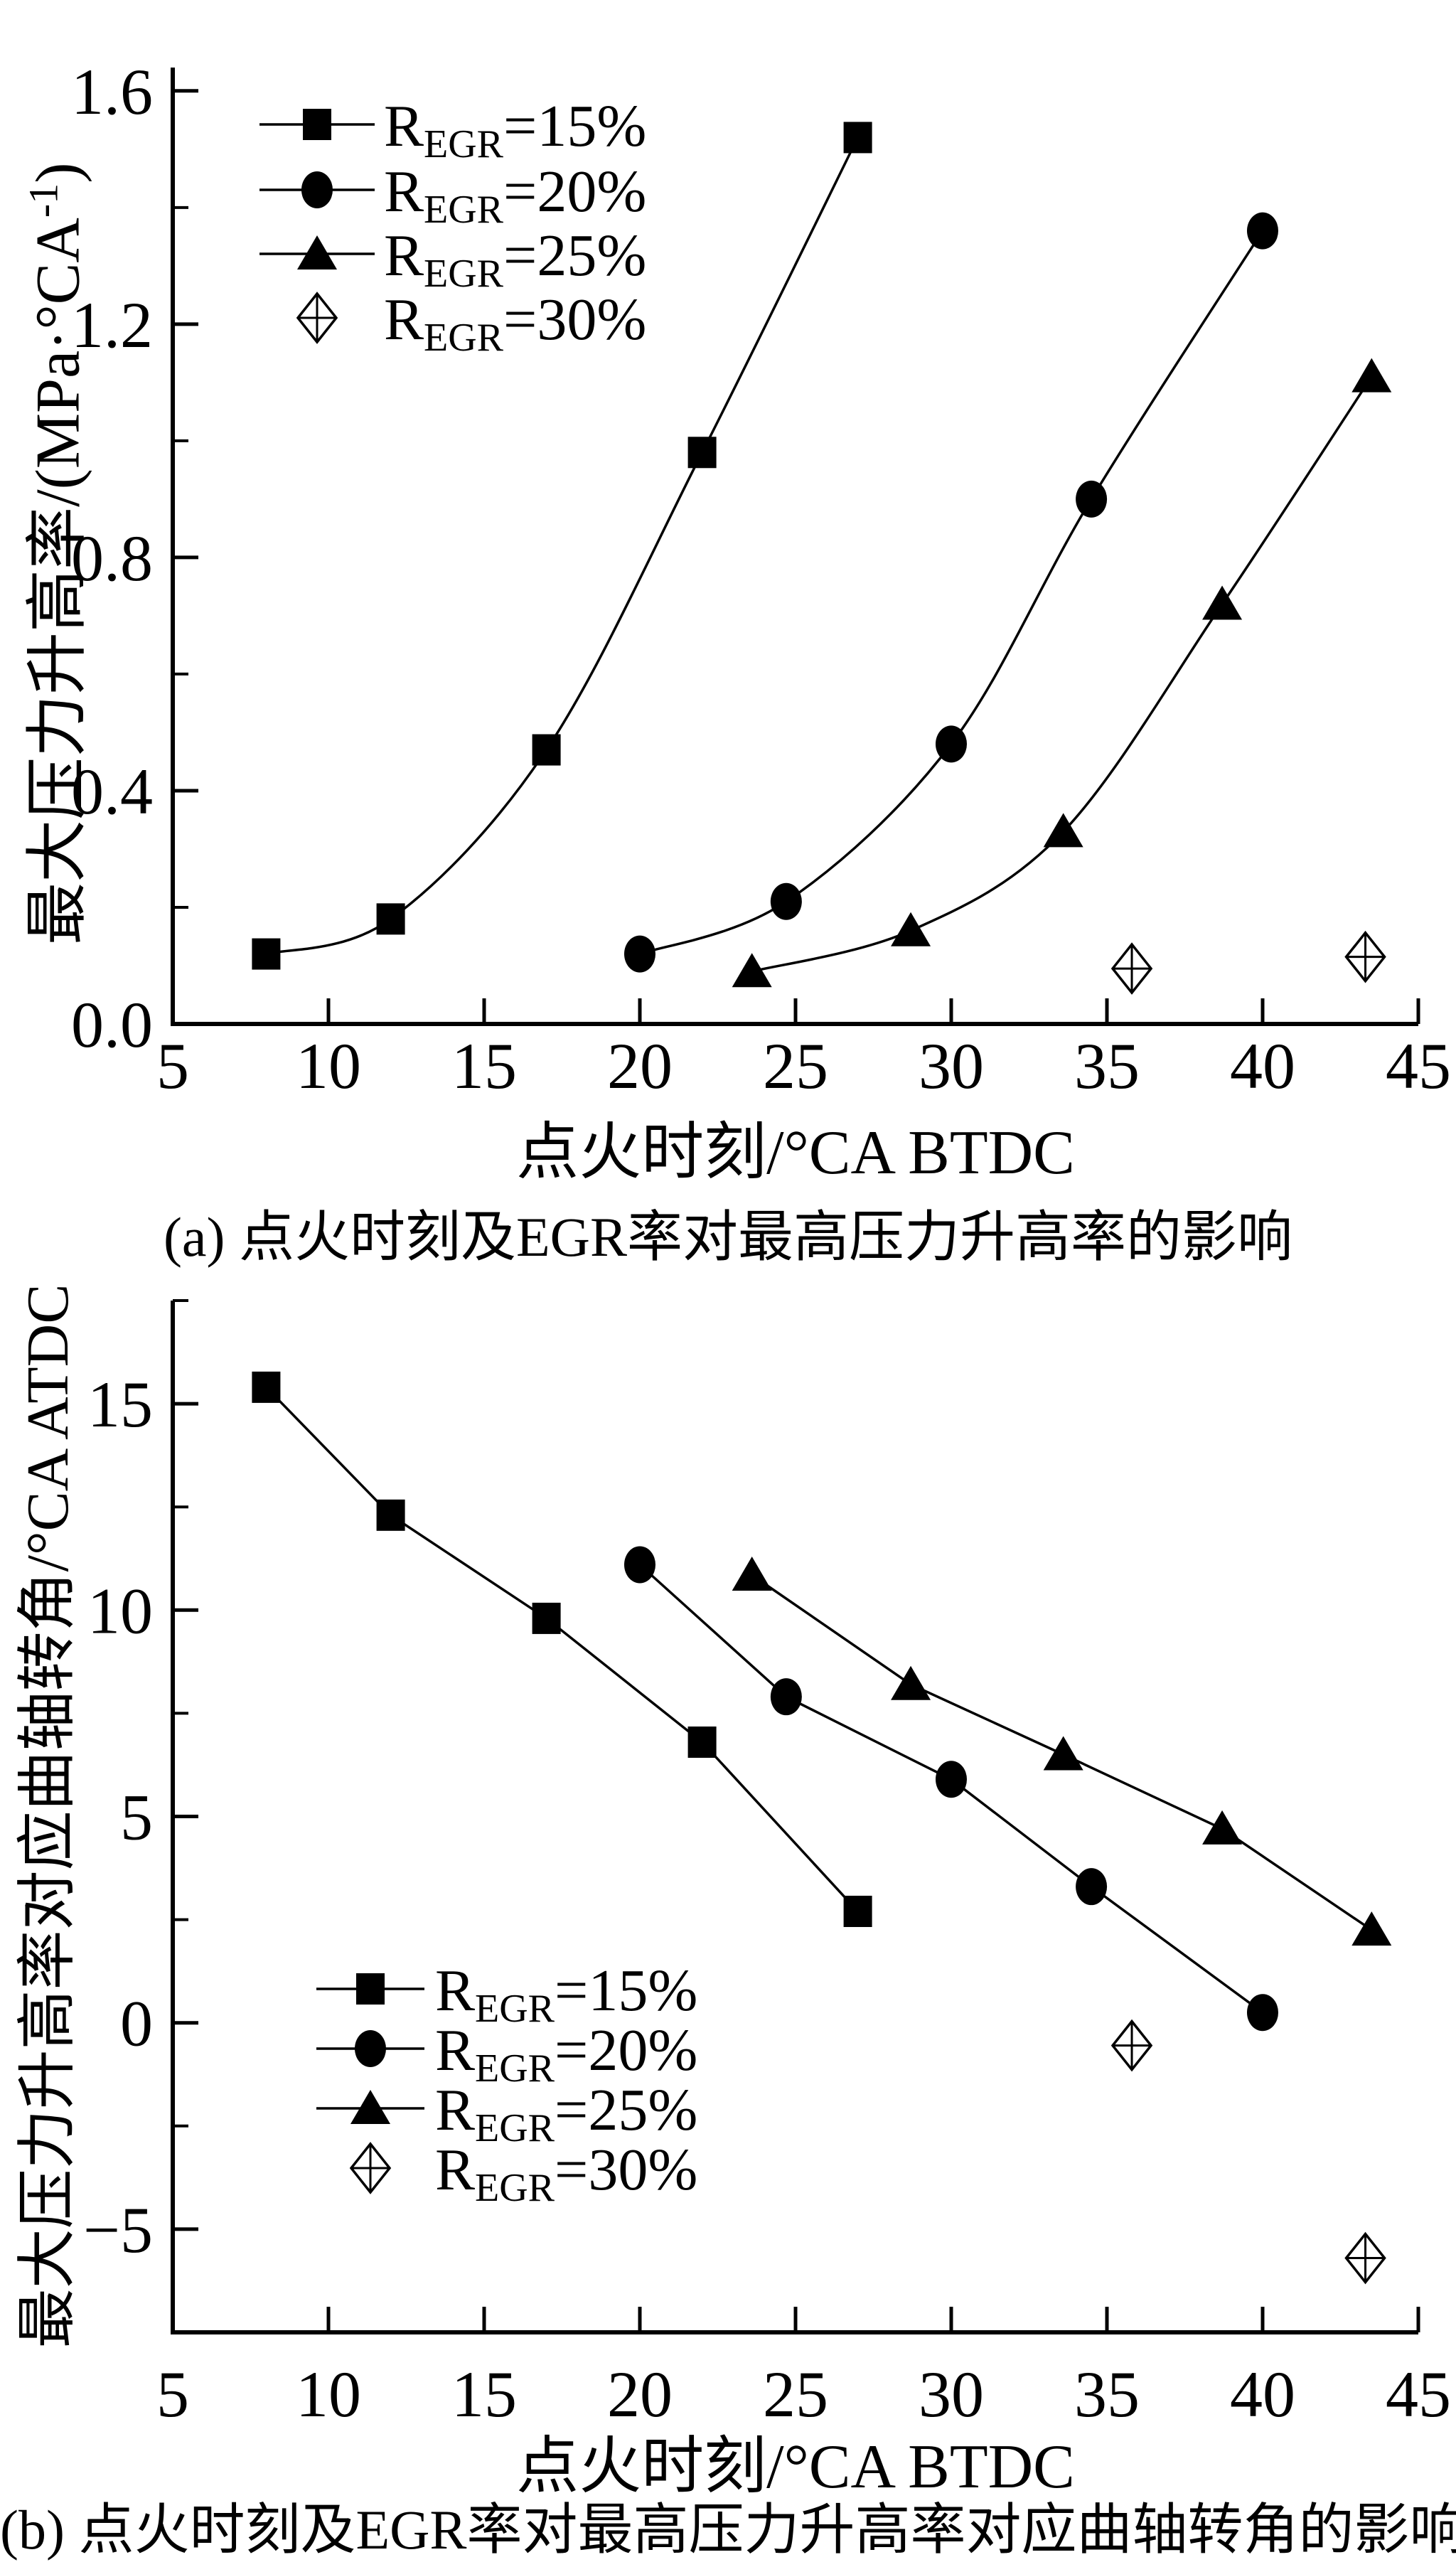  What do you see at coordinates (118, 2230) in the screenshot?
I see `y-tick-label: −5` at bounding box center [118, 2230].